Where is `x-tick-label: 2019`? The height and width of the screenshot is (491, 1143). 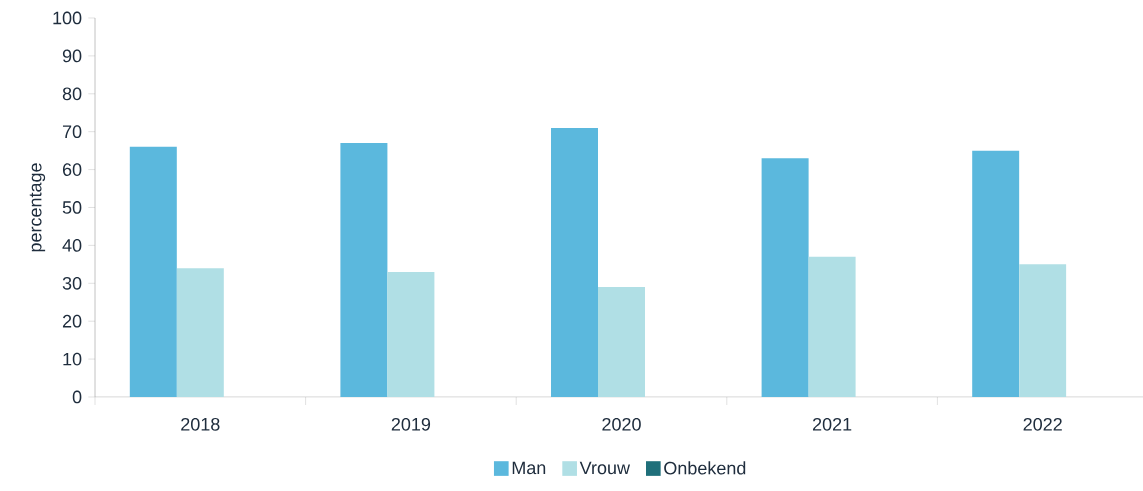
x-tick-label: 2019 is located at coordinates (411, 424).